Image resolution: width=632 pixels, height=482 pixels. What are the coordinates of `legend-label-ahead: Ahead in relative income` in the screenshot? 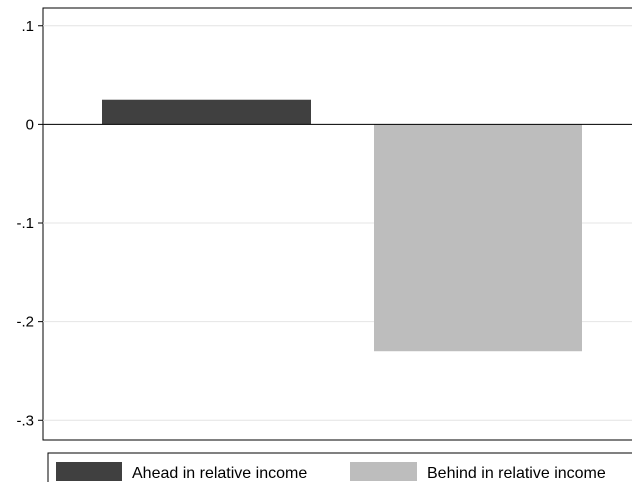 It's located at (219, 473).